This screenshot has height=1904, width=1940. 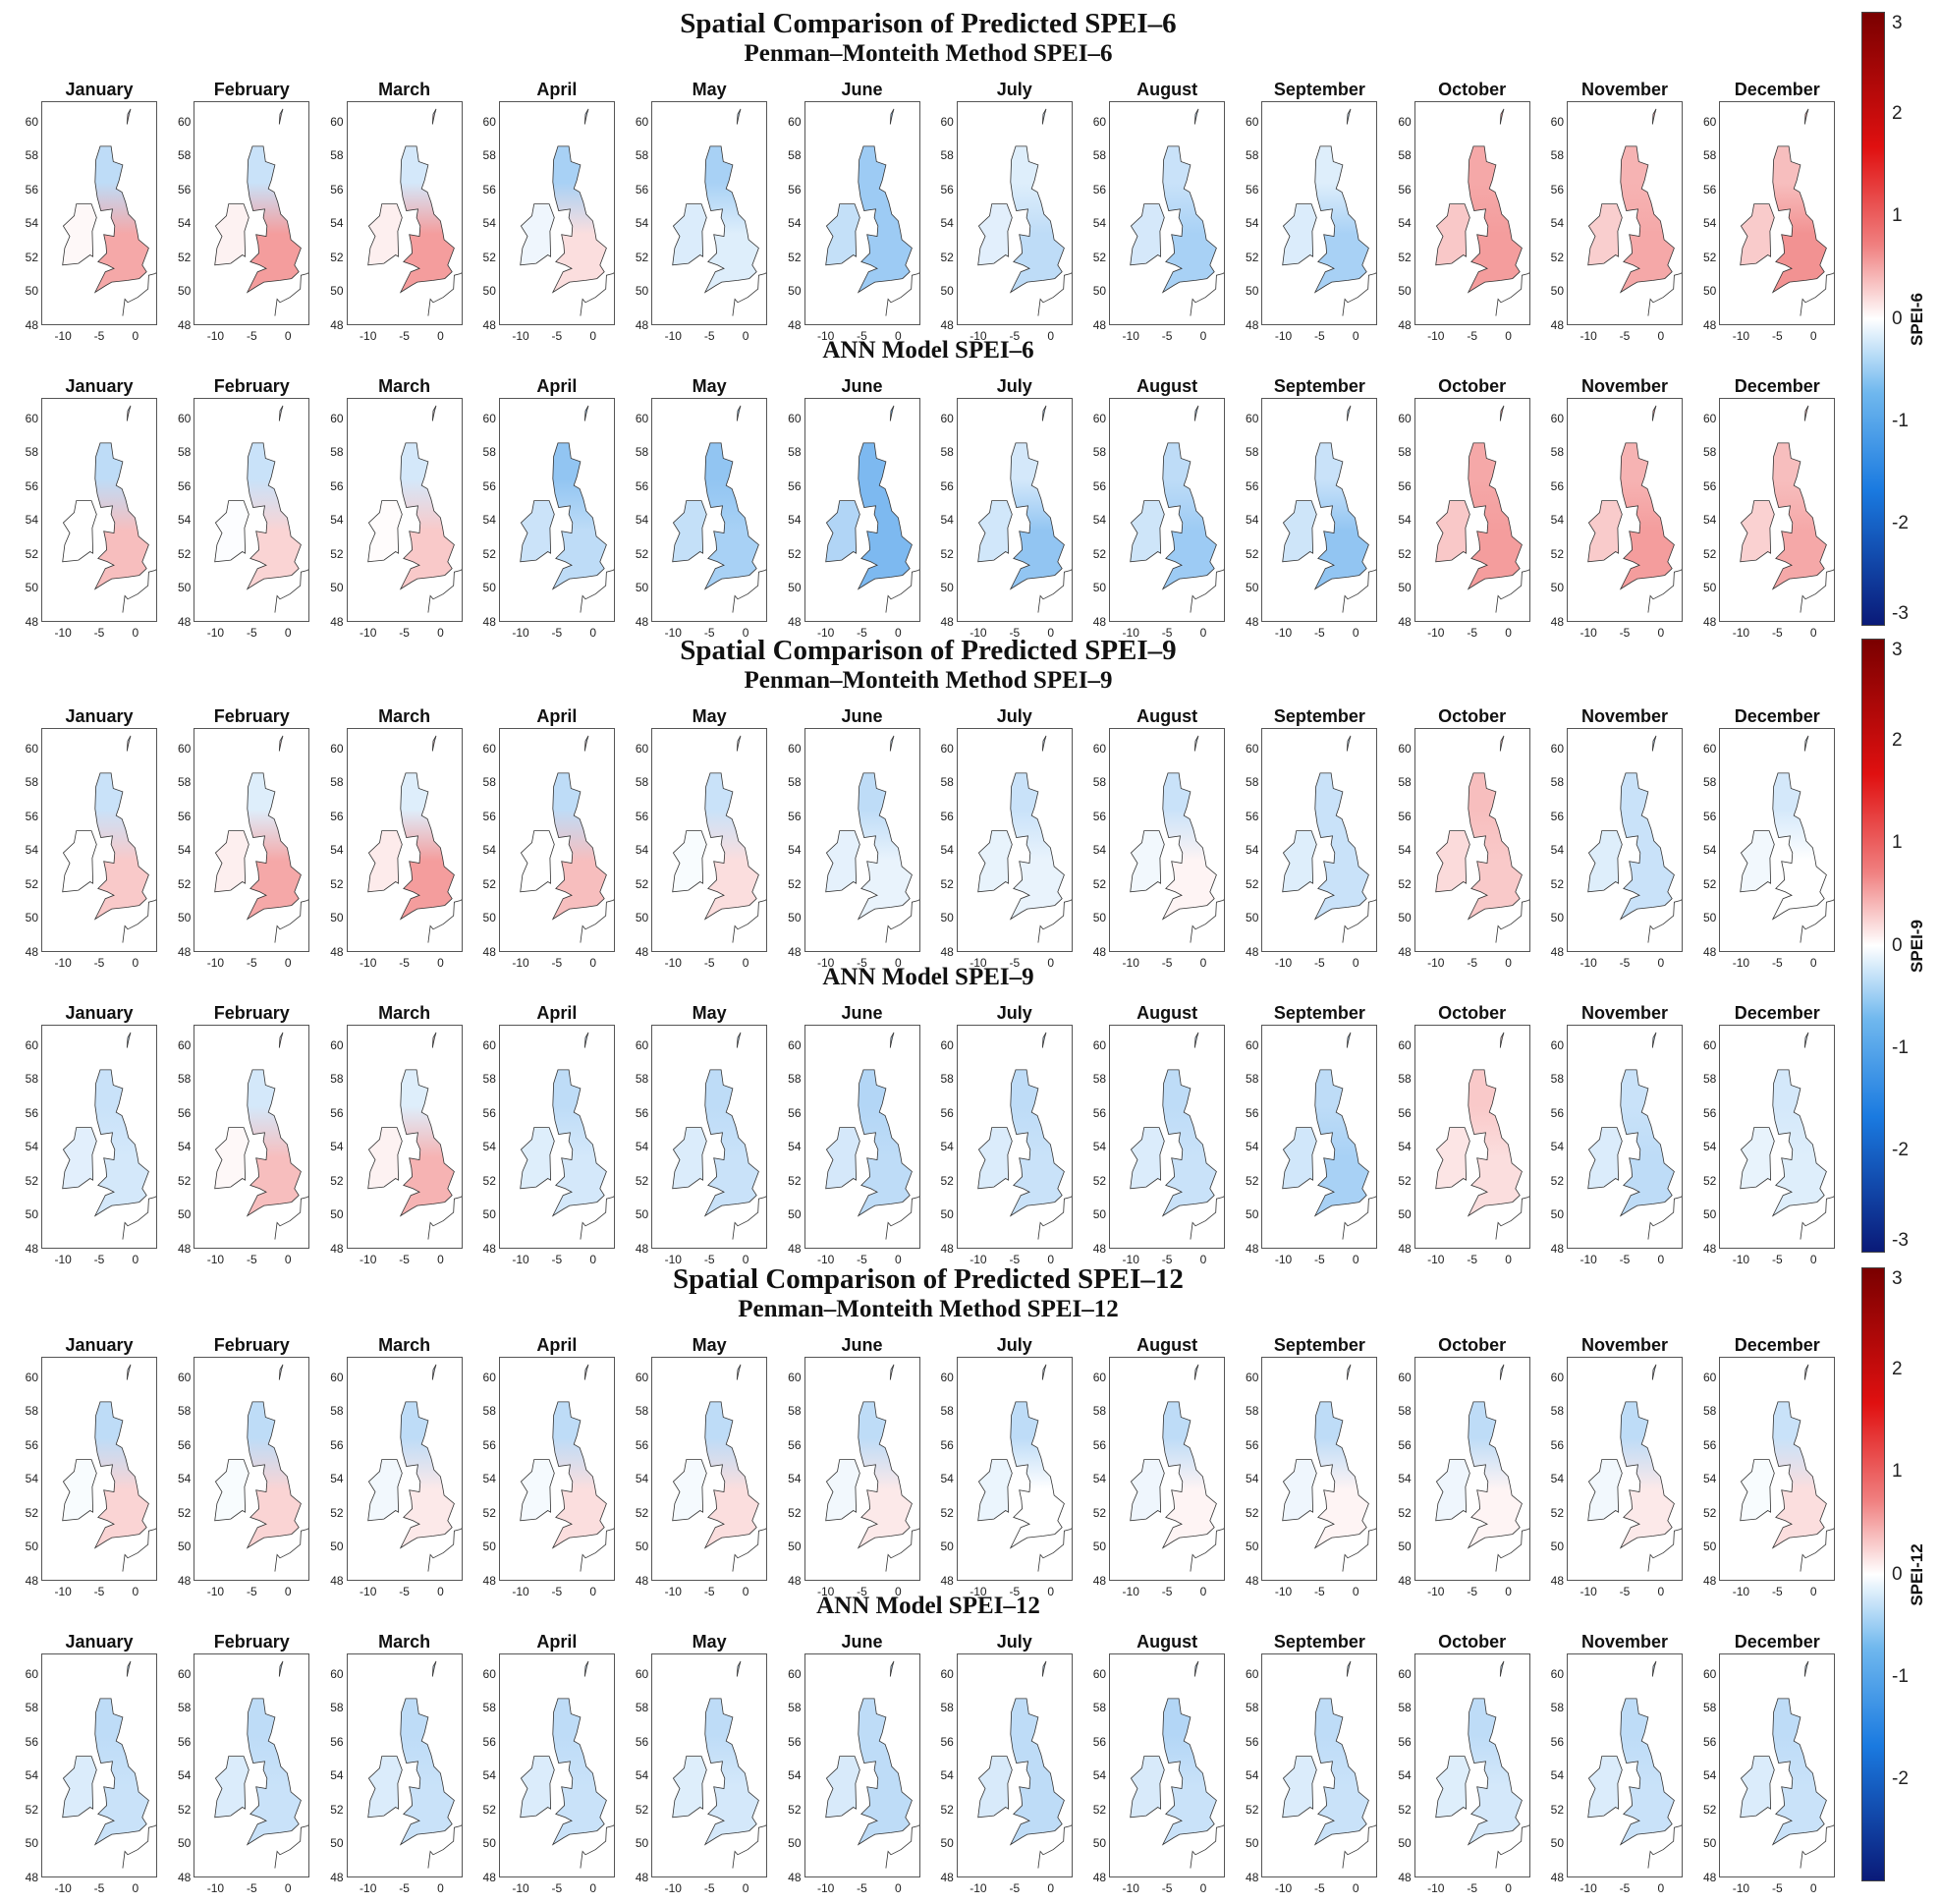 I want to click on lon-tick-label: 0, so click(x=898, y=336).